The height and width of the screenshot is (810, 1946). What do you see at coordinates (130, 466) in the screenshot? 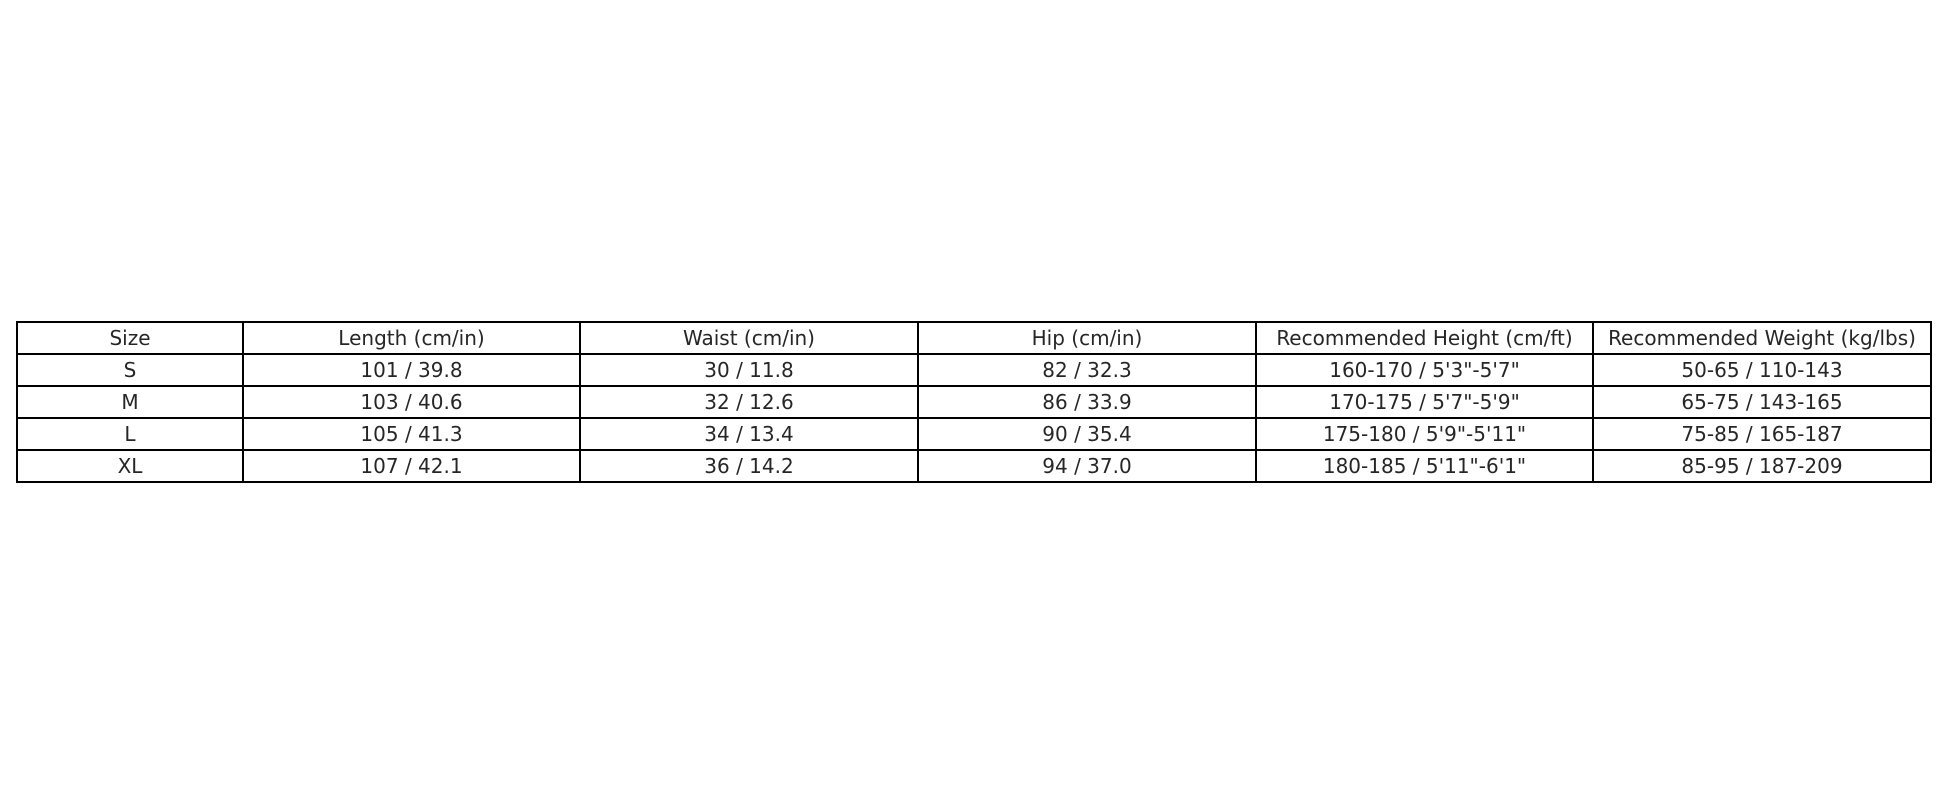
I see `table-cell: XL` at bounding box center [130, 466].